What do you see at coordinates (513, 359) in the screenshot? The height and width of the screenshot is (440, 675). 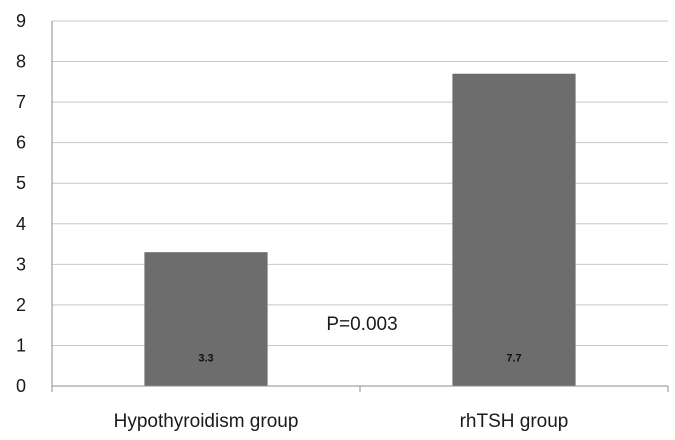 I see `bar-value-label: 7.7` at bounding box center [513, 359].